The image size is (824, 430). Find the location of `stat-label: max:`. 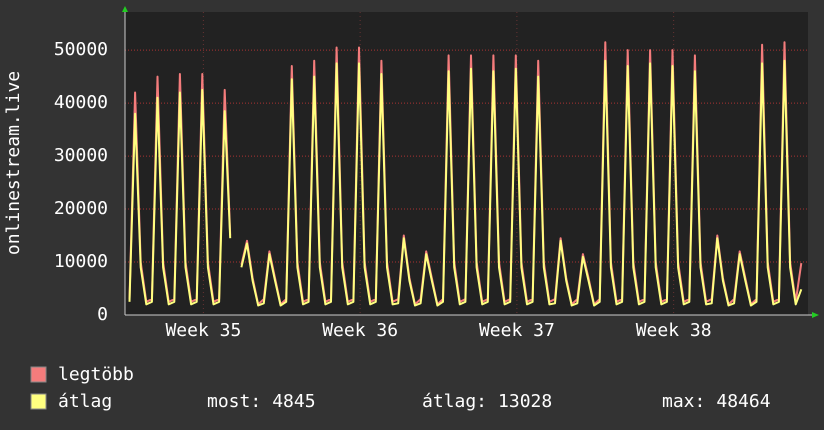

stat-label: max: is located at coordinates (683, 401).